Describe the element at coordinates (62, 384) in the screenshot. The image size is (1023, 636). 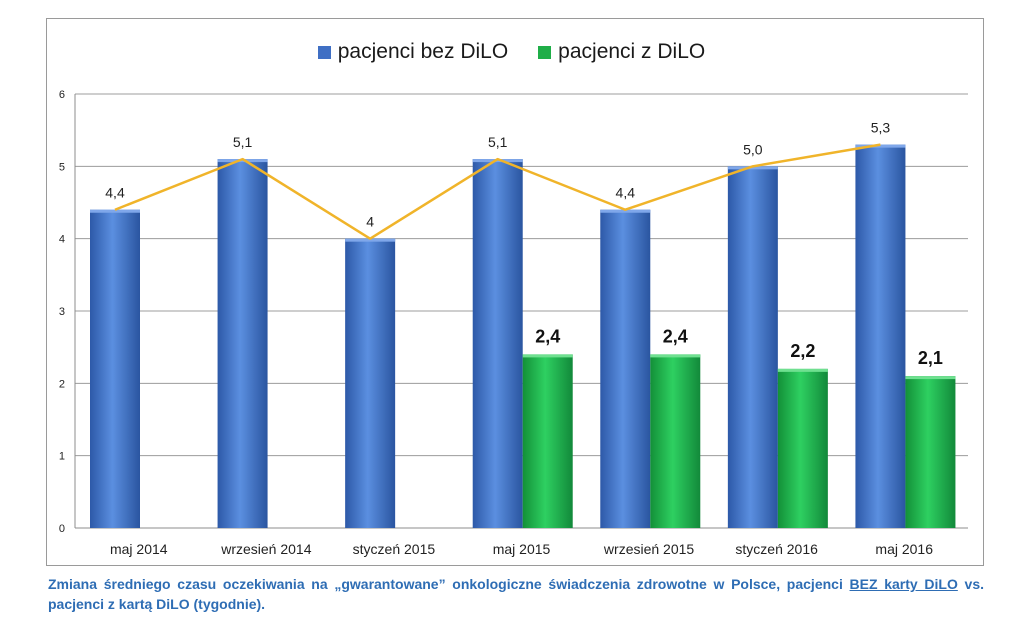
I see `y-tick-label: 2` at that location.